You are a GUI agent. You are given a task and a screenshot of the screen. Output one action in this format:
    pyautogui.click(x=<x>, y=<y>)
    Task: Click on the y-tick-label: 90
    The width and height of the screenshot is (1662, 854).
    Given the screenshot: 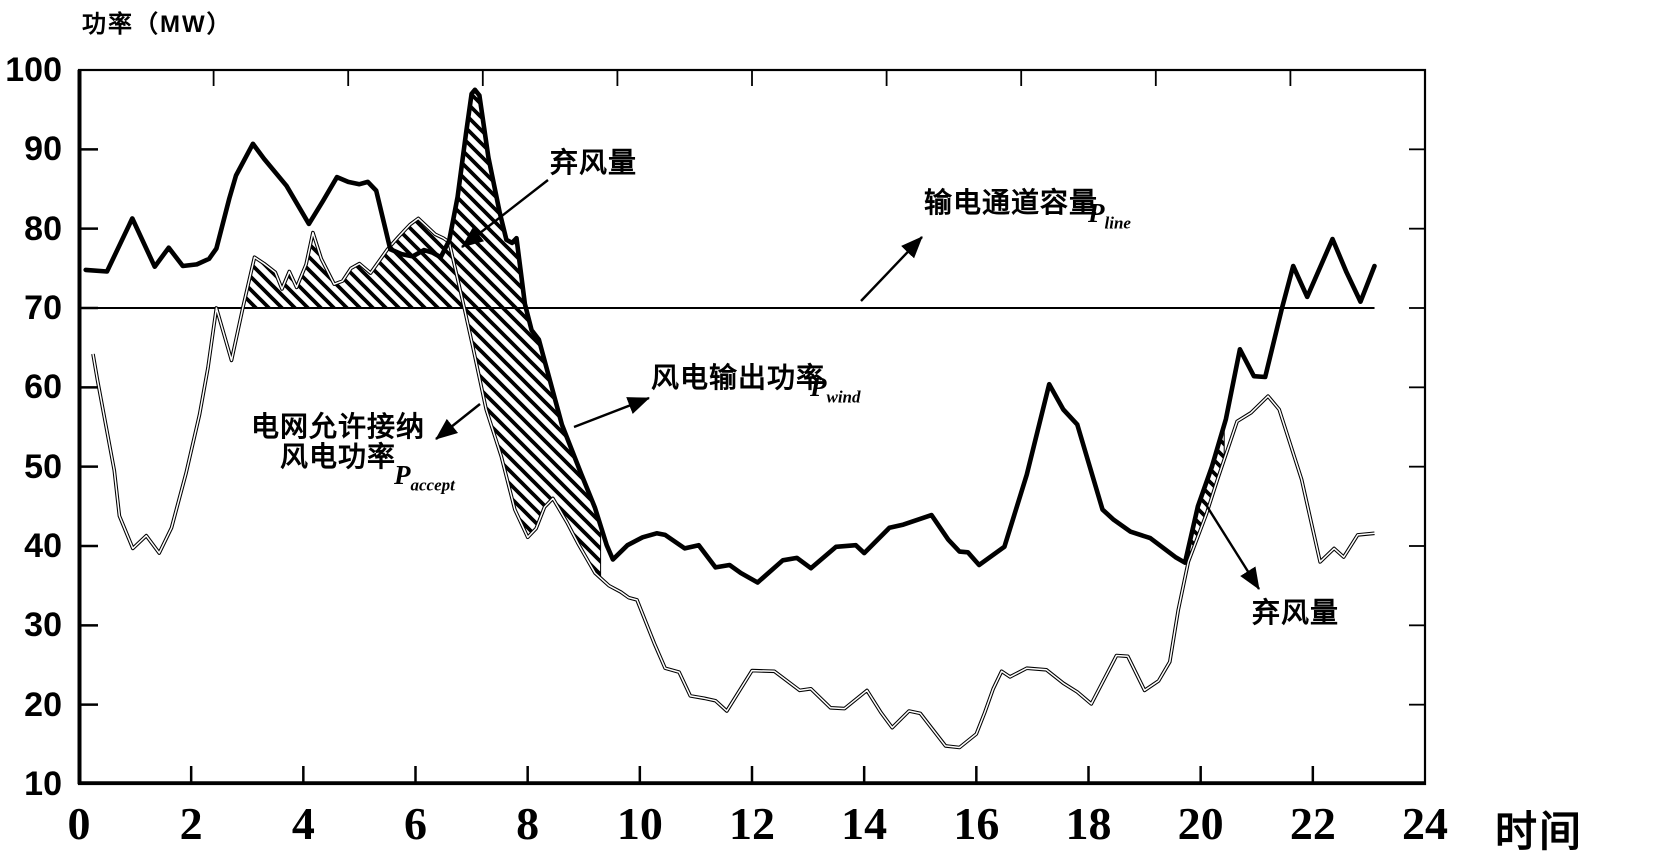 What is the action you would take?
    pyautogui.click(x=43, y=149)
    